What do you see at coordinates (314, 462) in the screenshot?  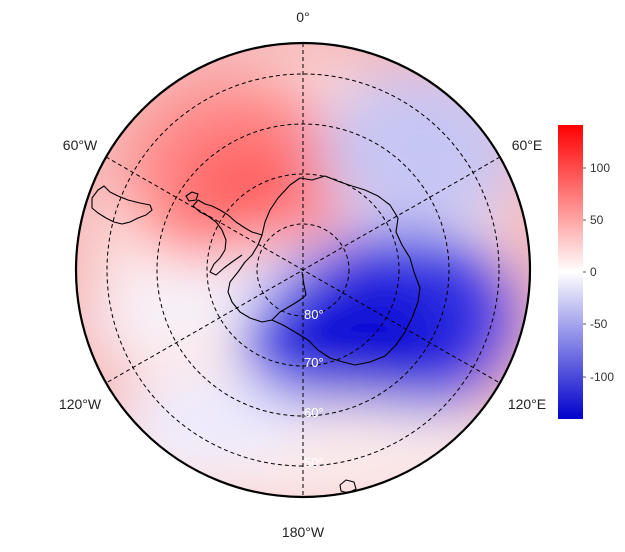 I see `lat-label-50: 50°` at bounding box center [314, 462].